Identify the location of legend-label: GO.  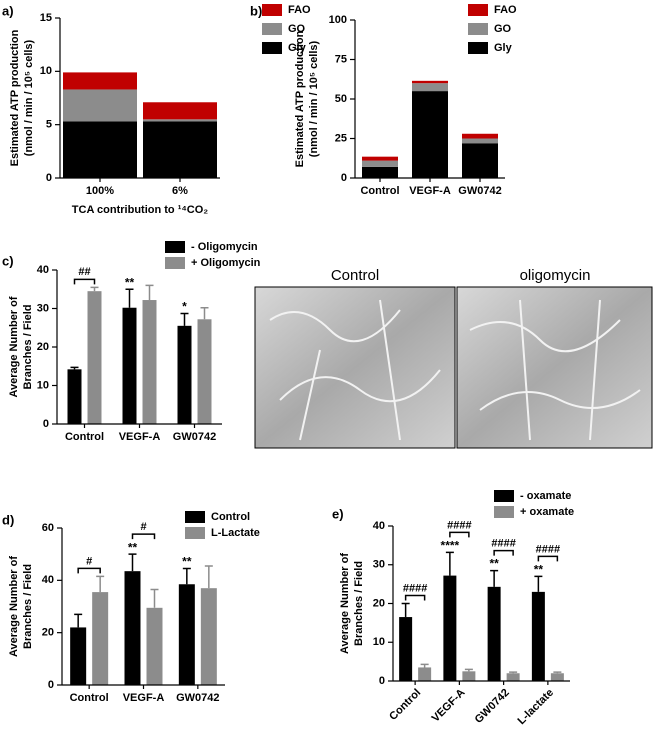
(503, 29).